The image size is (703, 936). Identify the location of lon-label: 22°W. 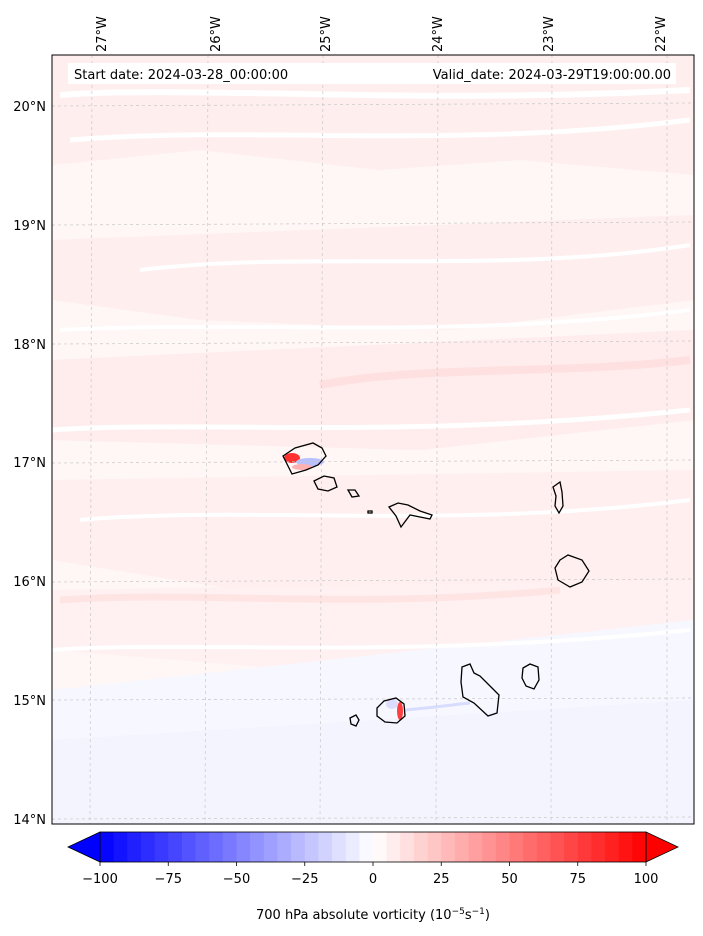
(661, 34).